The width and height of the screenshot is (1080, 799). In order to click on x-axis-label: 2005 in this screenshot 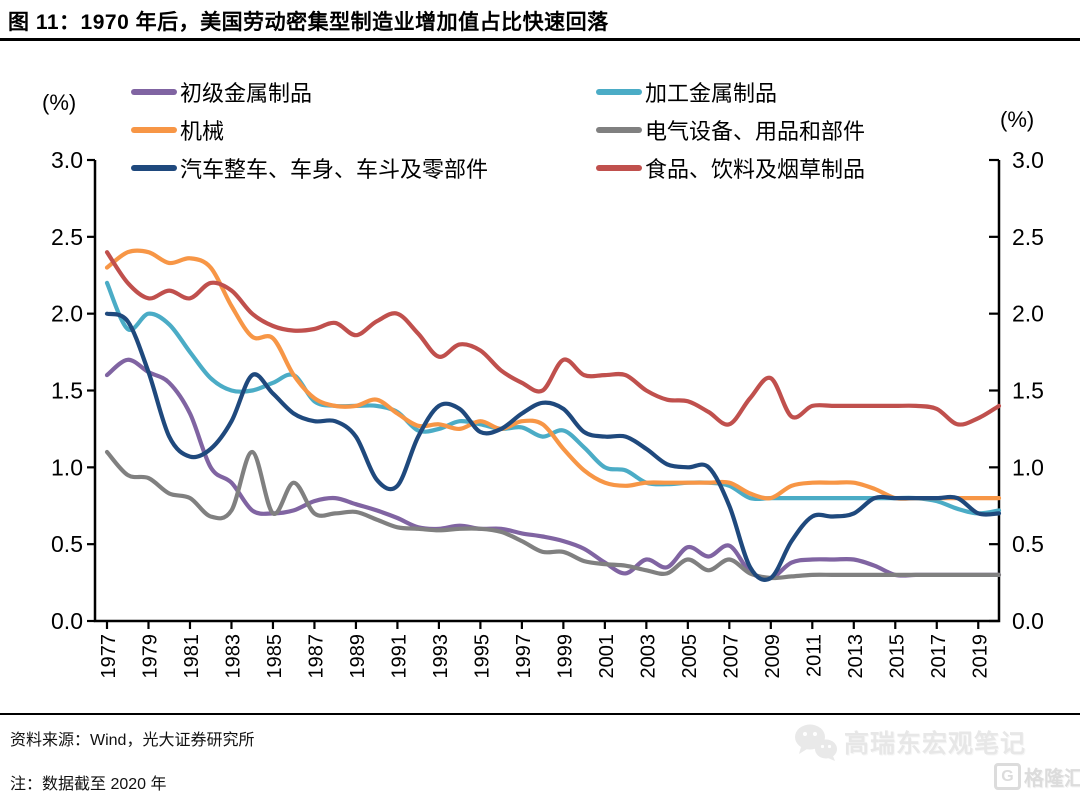, I will do `click(690, 656)`.